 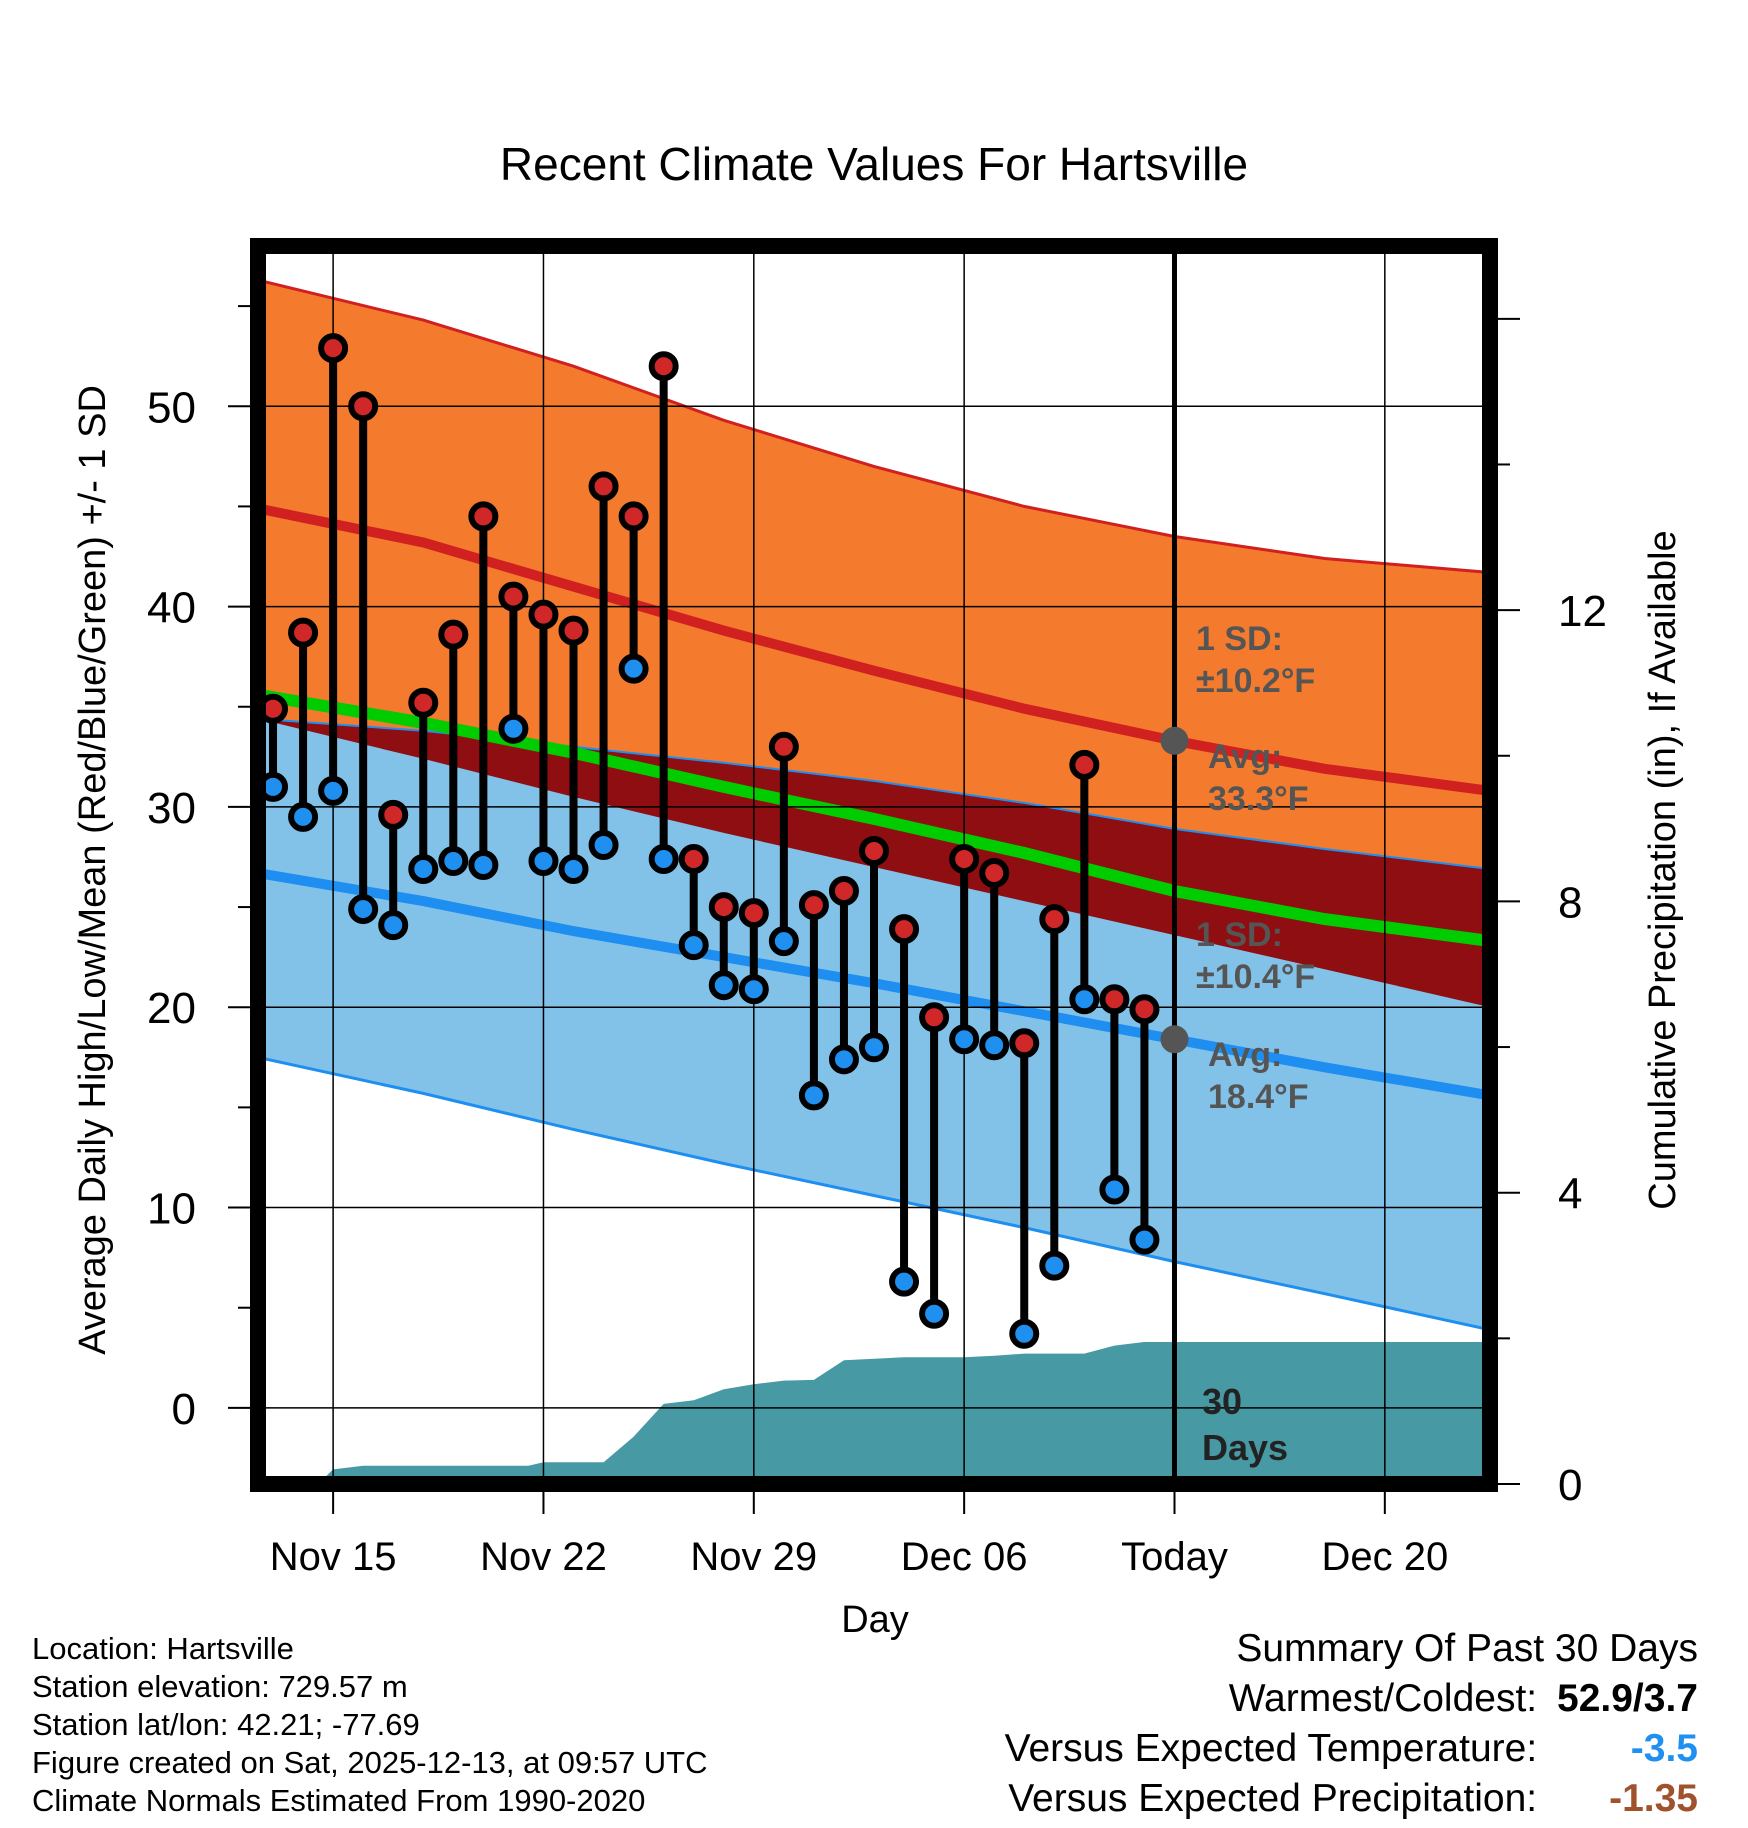 I want to click on y2-tick-label-8: 8, so click(x=1570, y=902).